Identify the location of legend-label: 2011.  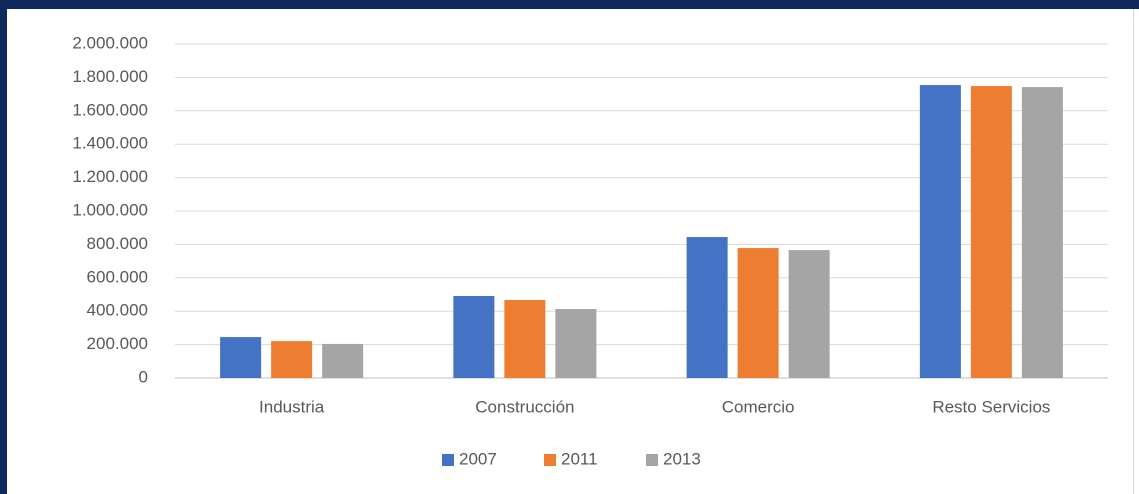
(579, 458).